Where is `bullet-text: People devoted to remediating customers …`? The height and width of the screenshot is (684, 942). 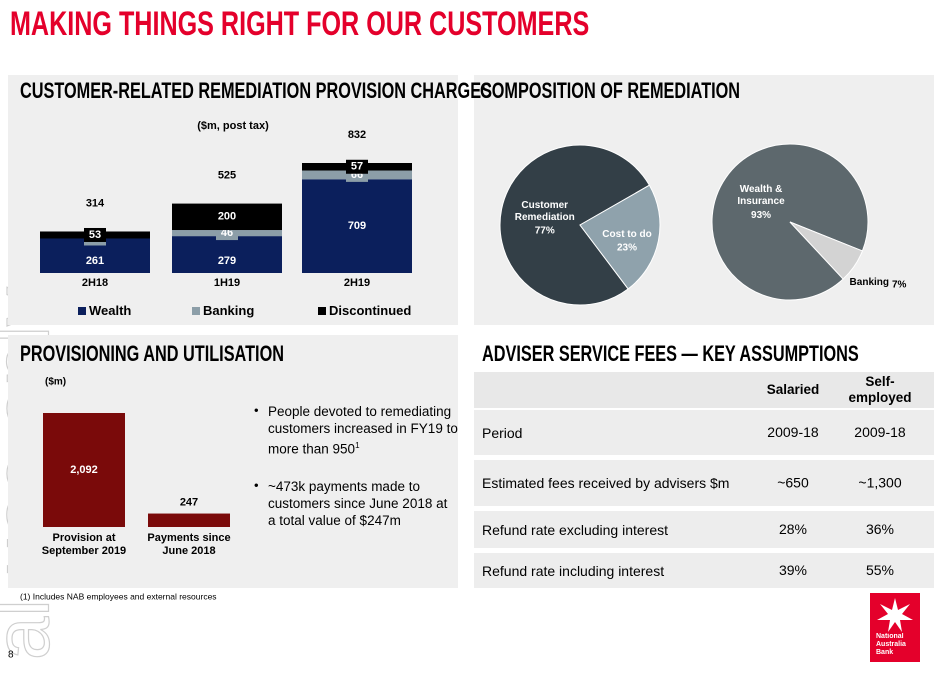
bullet-text: People devoted to remediating customers … is located at coordinates (363, 430).